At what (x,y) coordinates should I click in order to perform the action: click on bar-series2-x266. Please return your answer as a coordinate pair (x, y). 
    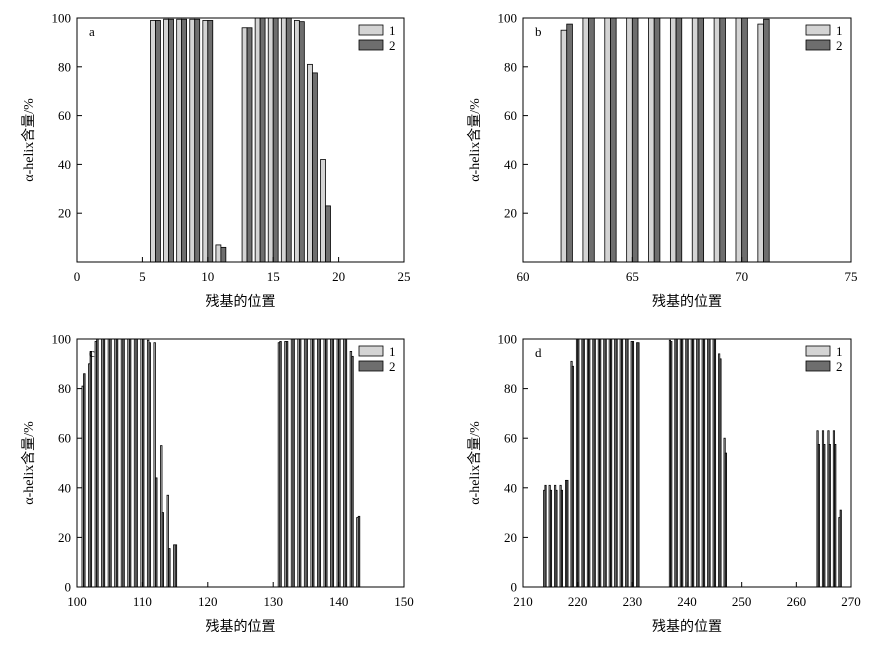
    Looking at the image, I should click on (829, 515).